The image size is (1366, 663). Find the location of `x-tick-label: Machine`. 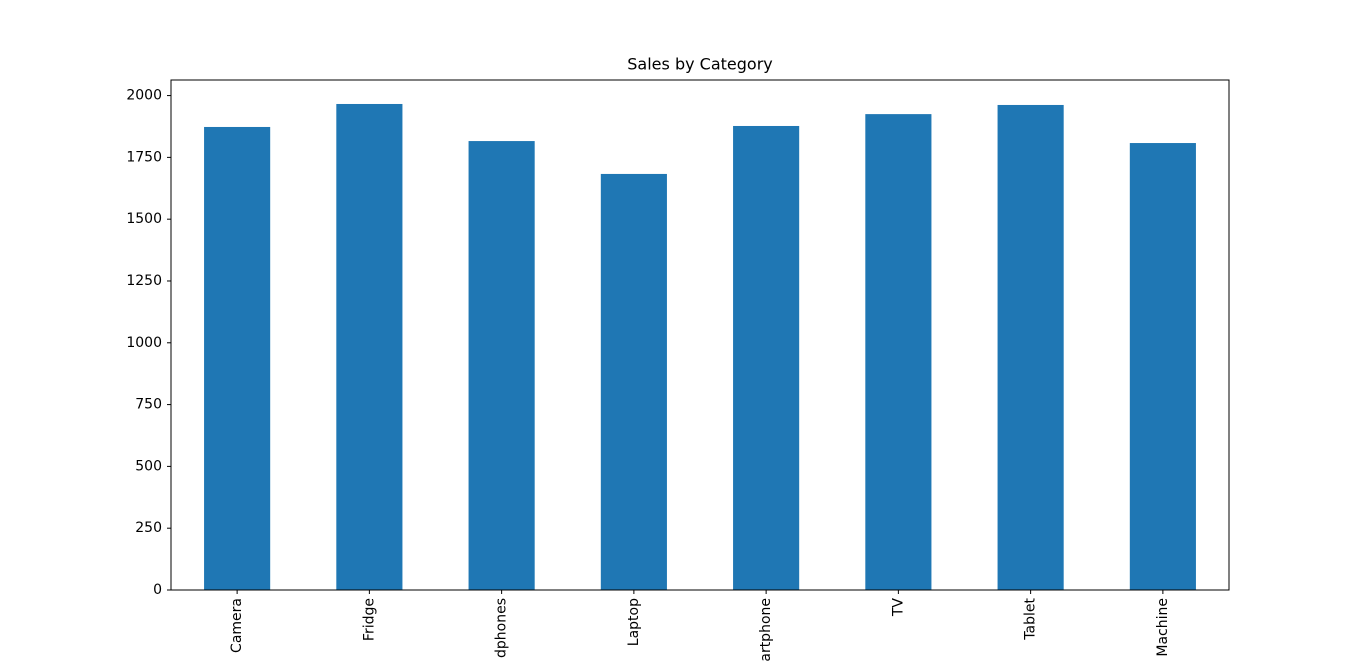

x-tick-label: Machine is located at coordinates (1163, 627).